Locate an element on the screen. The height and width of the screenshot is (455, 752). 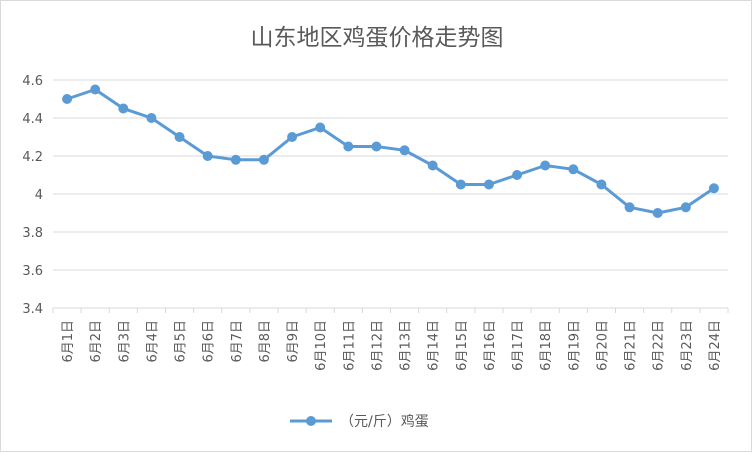
y-tick-label: 4.4 is located at coordinates (32, 119).